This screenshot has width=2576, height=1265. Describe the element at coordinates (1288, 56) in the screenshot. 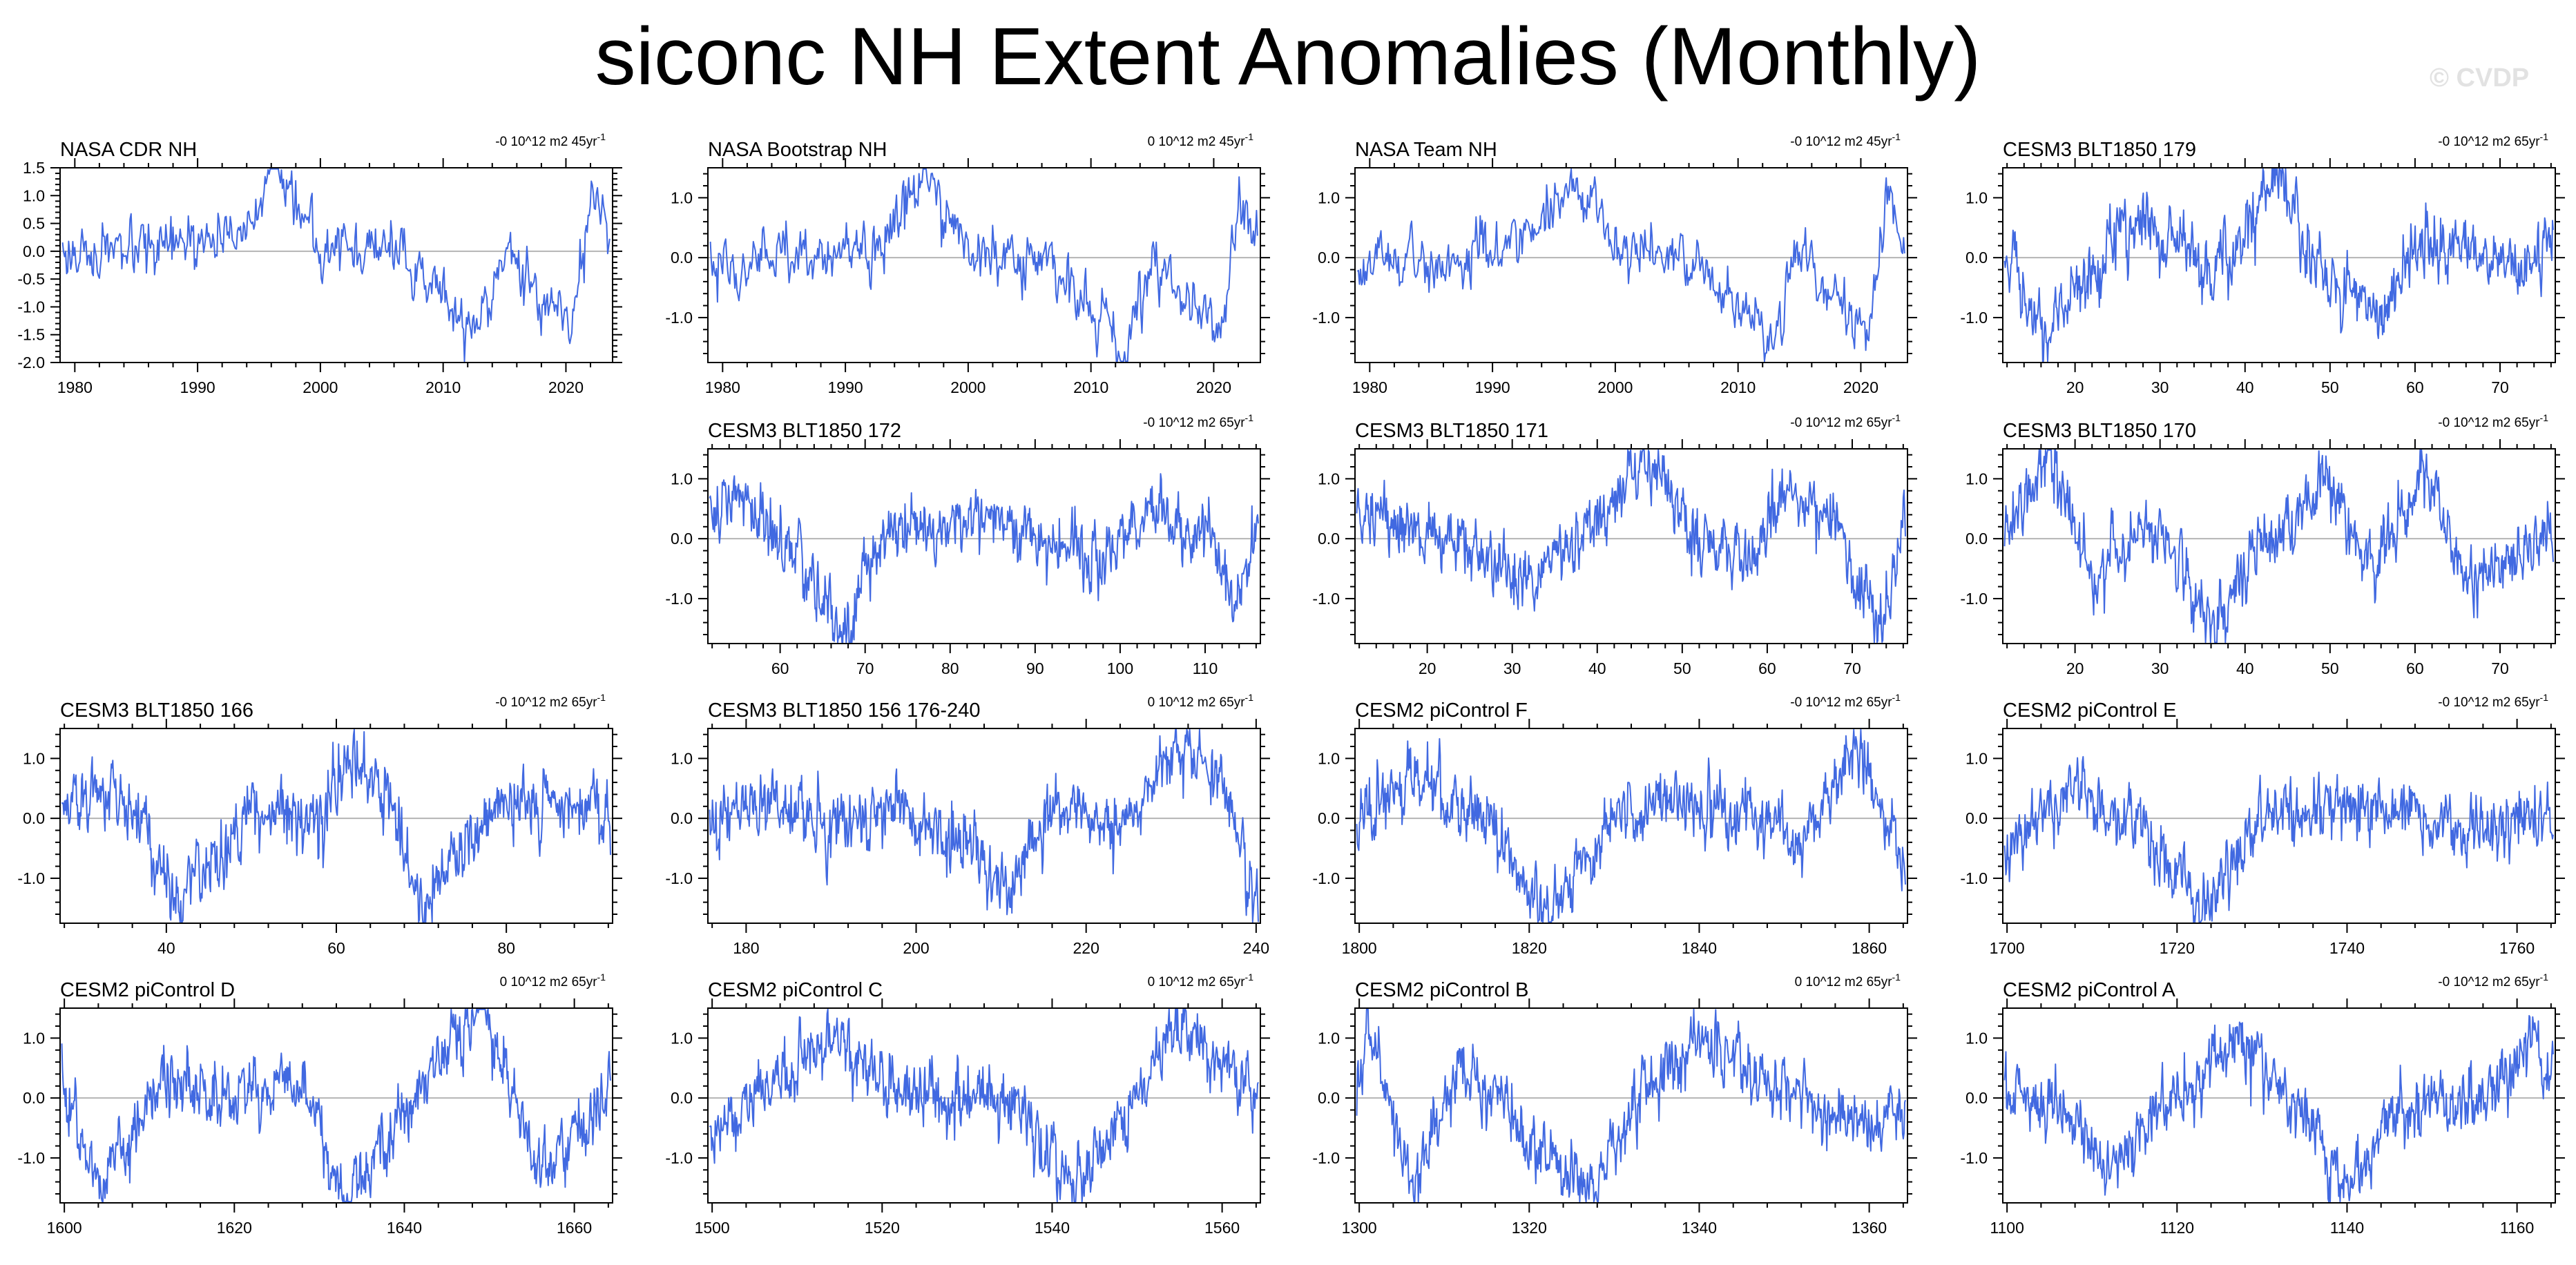

I see `figure-title: siconc NH Extent Anomalies (Monthly)` at that location.